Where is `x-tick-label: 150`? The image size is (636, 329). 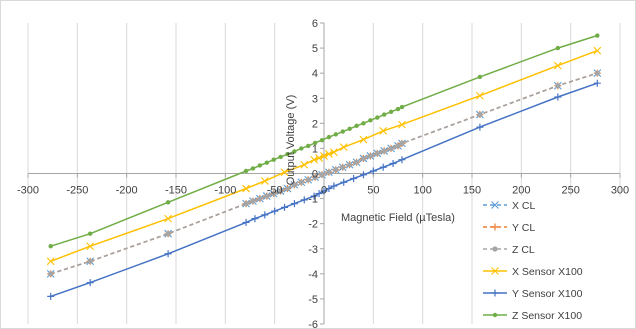
x-tick-label: 150 is located at coordinates (472, 191).